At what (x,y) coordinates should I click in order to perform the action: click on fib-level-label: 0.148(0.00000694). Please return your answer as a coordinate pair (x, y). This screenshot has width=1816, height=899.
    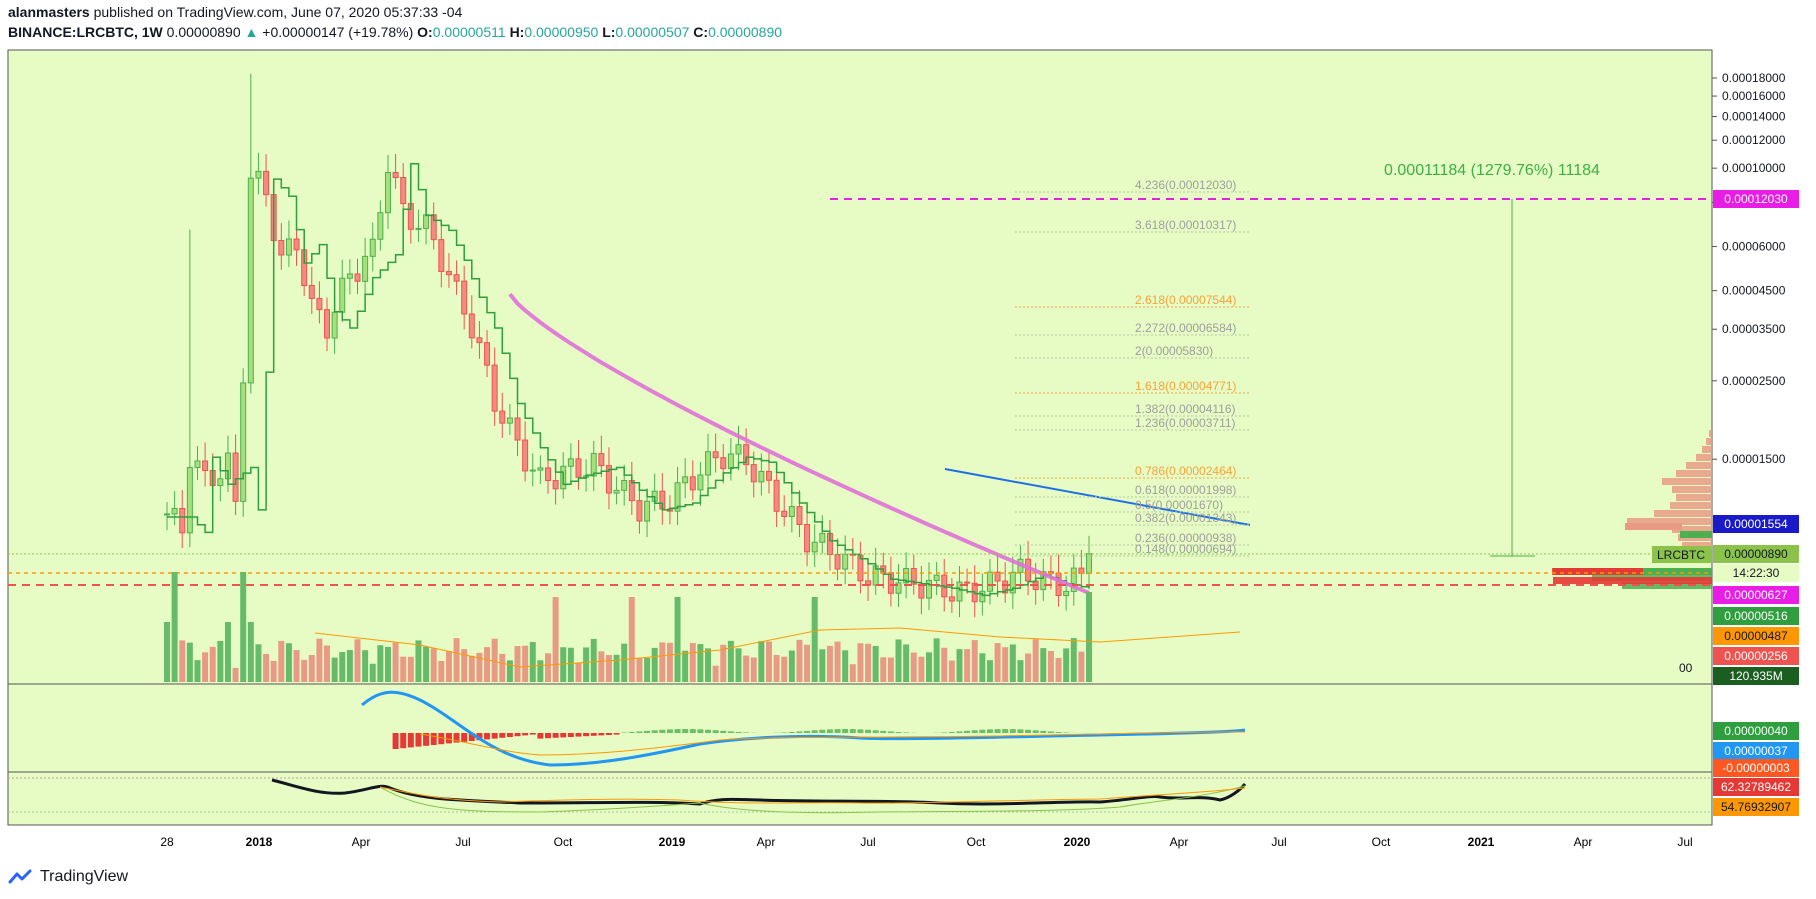
    Looking at the image, I should click on (1185, 549).